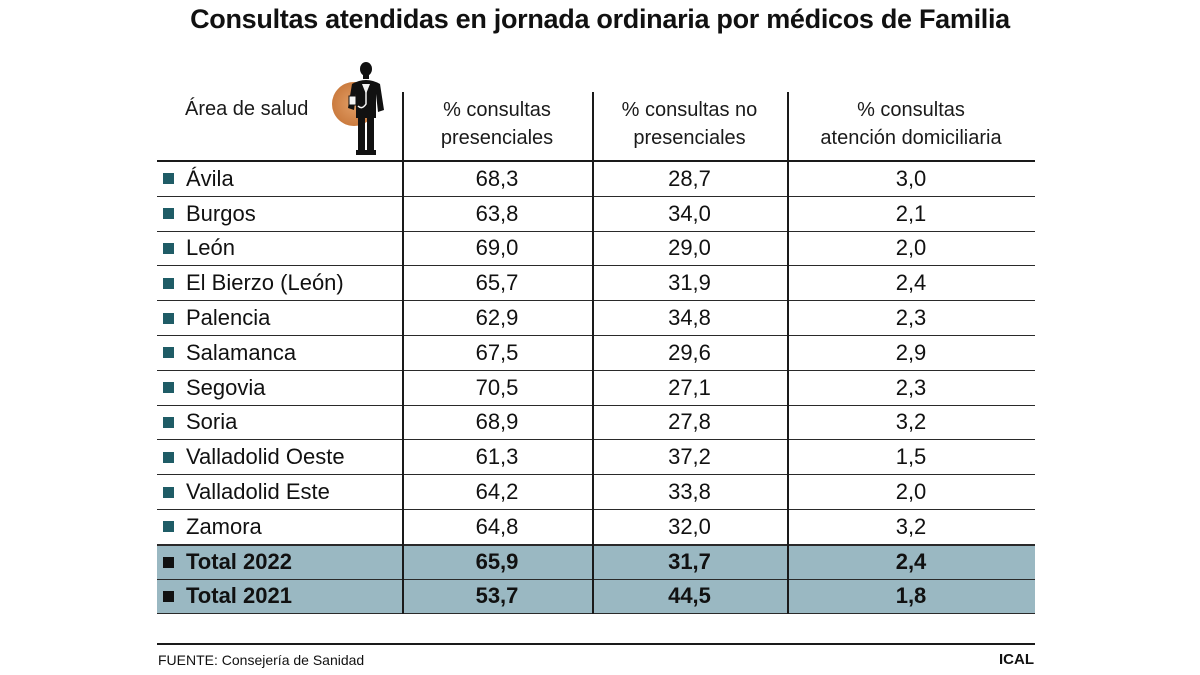 The height and width of the screenshot is (675, 1200). Describe the element at coordinates (221, 213) in the screenshot. I see `row-area-label: Burgos` at that location.